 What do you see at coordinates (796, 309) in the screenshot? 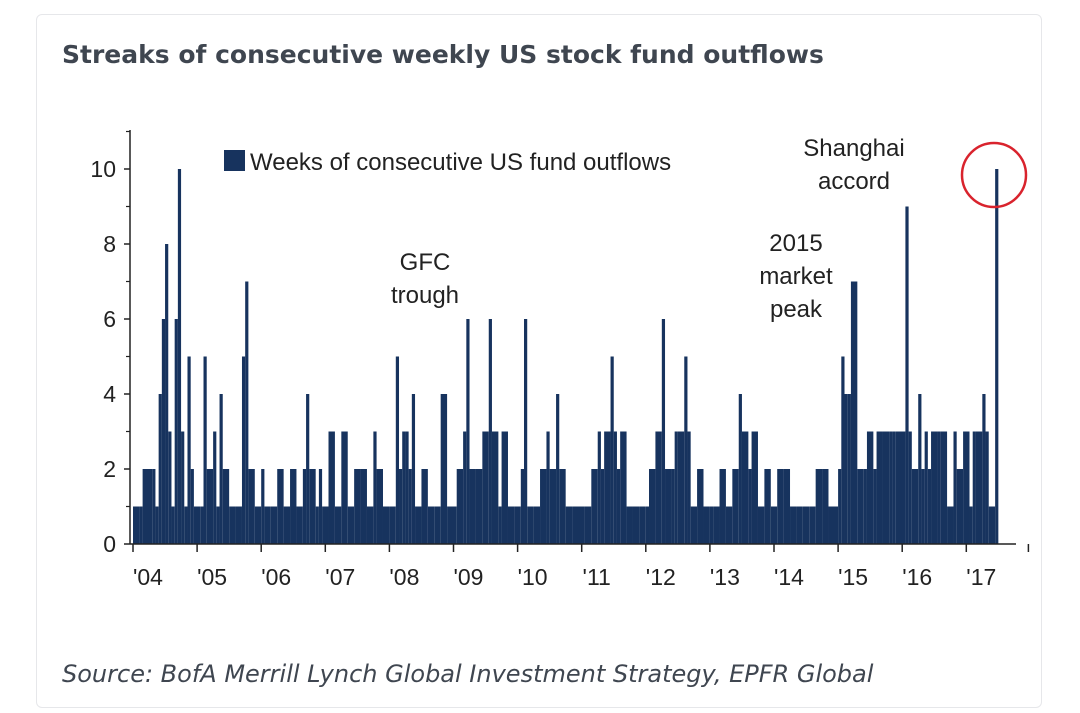
I see `annotation-label: peak` at bounding box center [796, 309].